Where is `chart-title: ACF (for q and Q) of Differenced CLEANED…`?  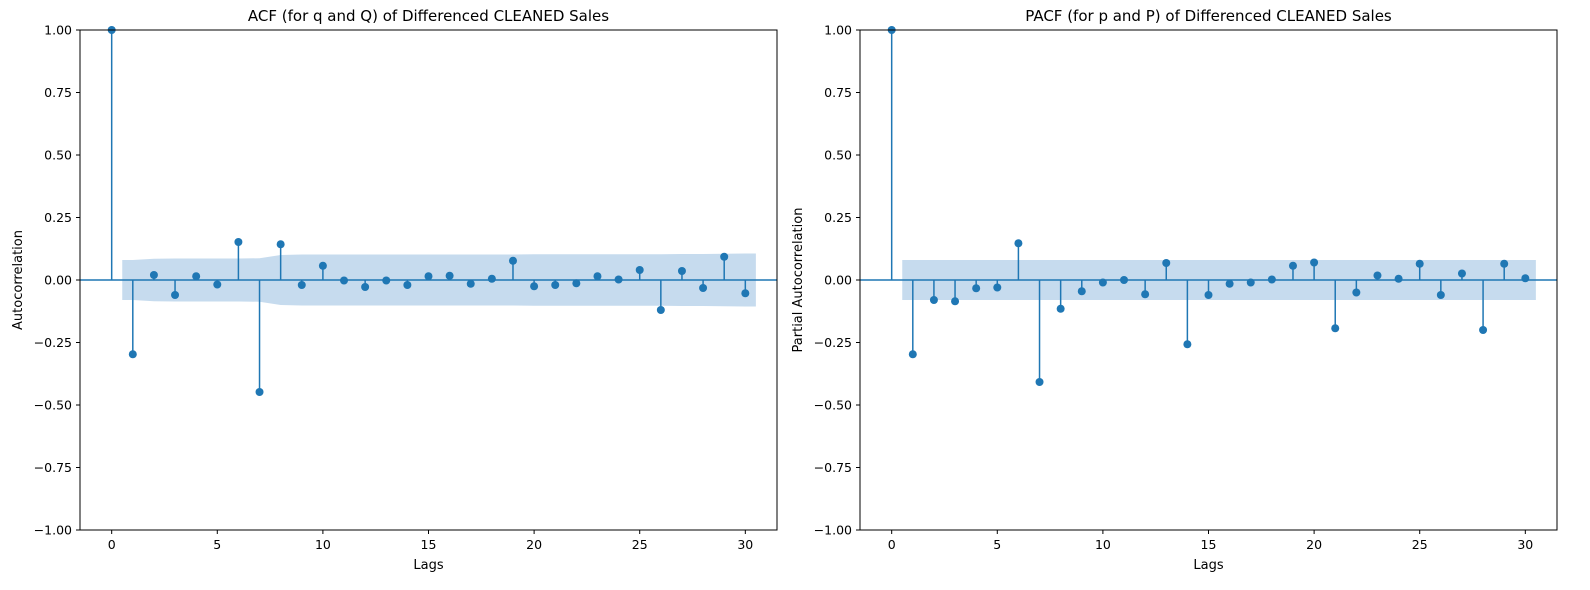
chart-title: ACF (for q and Q) of Differenced CLEANED… is located at coordinates (428, 16).